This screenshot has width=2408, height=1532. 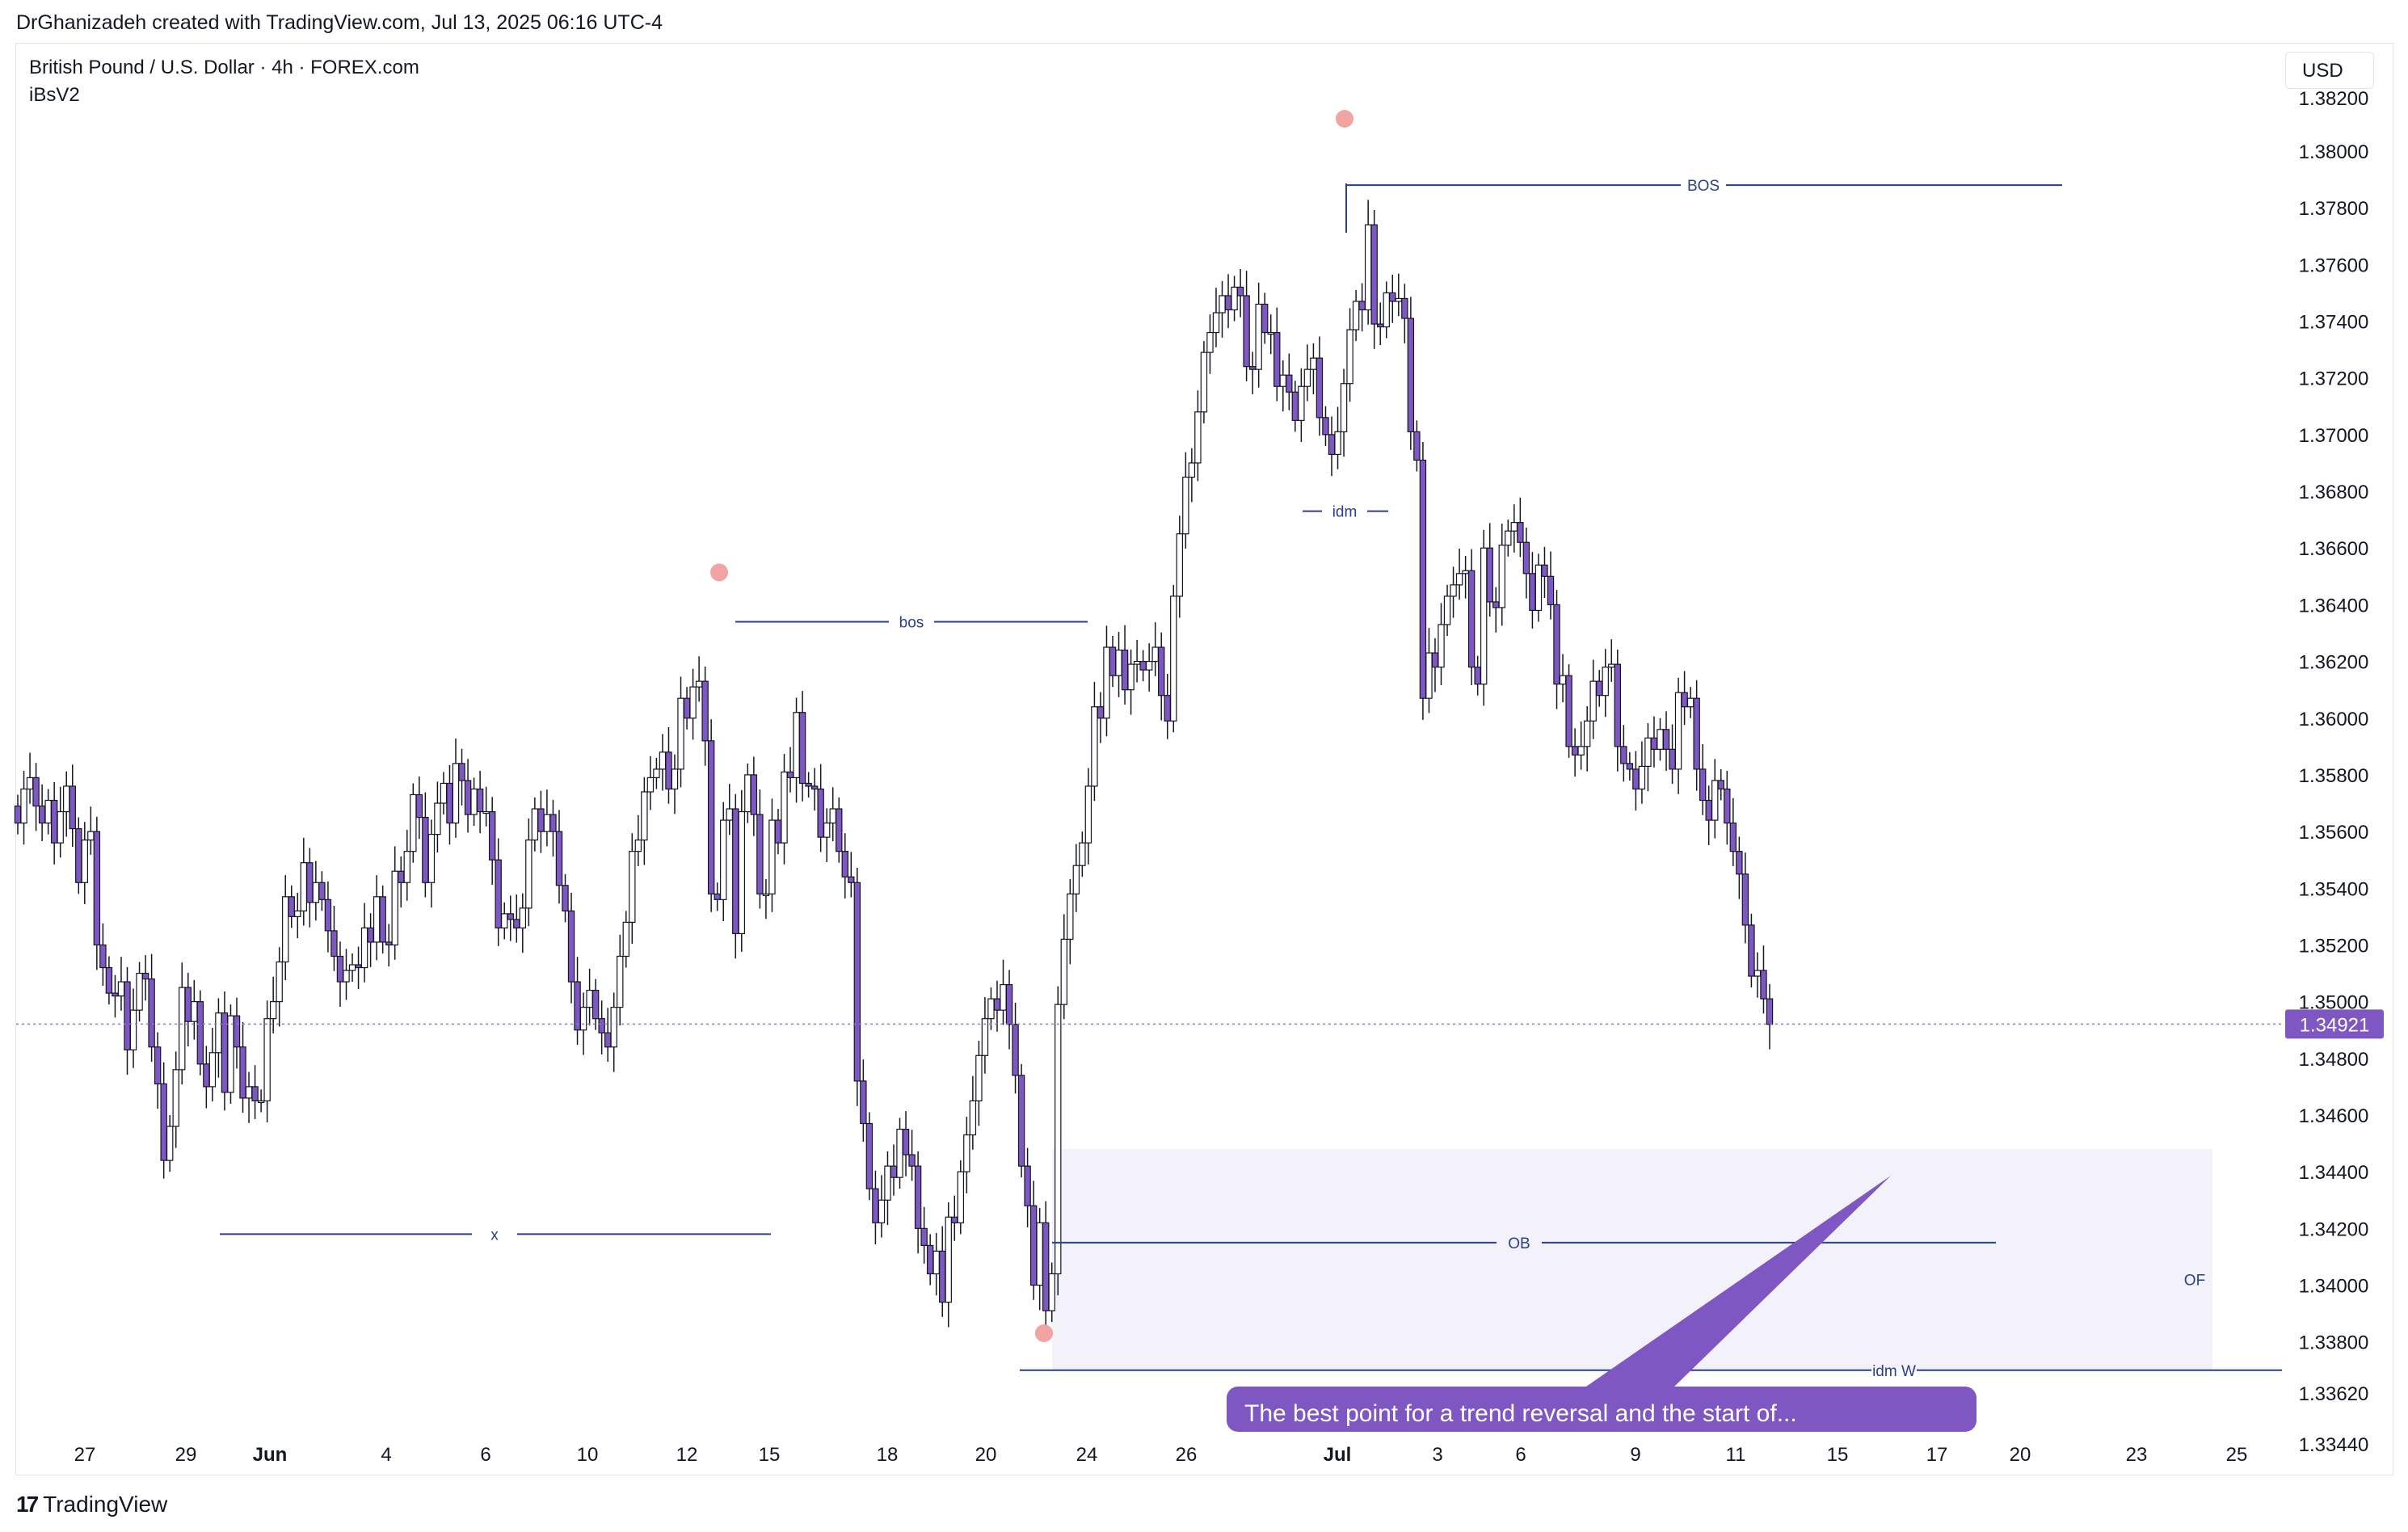 I want to click on y-axis-tick: 1.34200, so click(x=2334, y=1229).